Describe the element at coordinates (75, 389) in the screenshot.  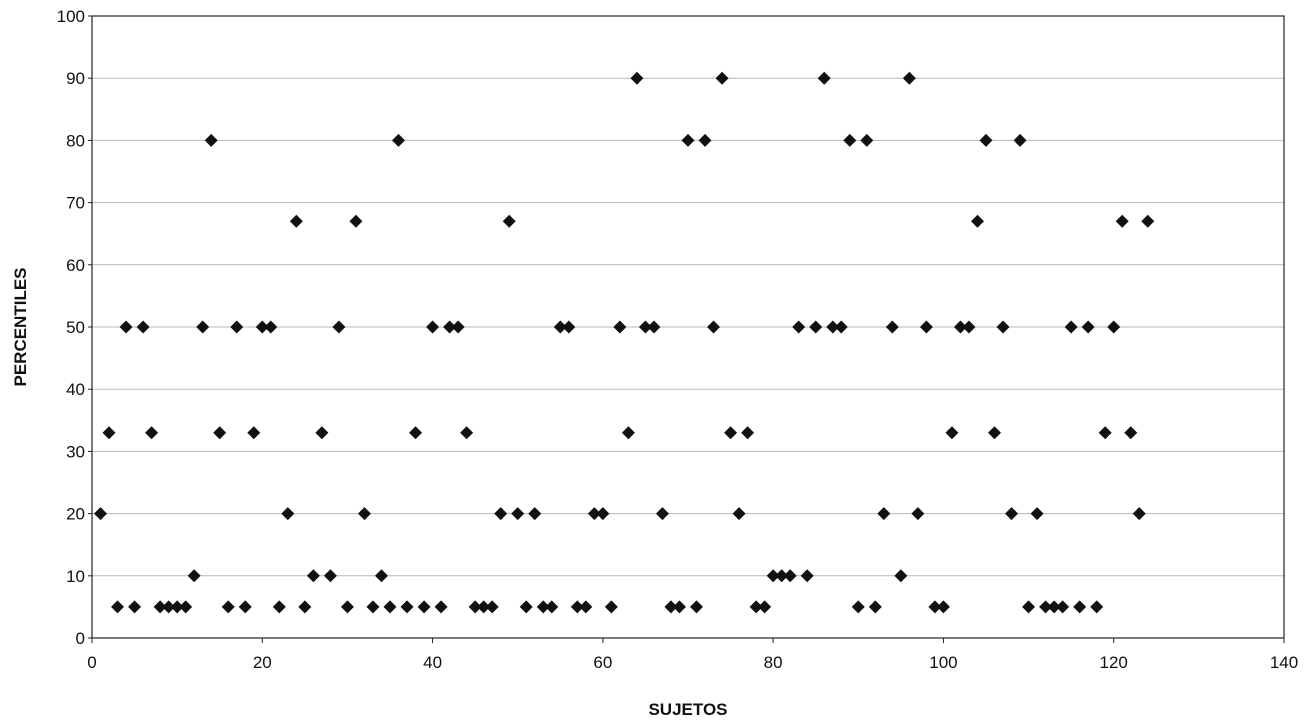
I see `y-tick-label: 40` at that location.